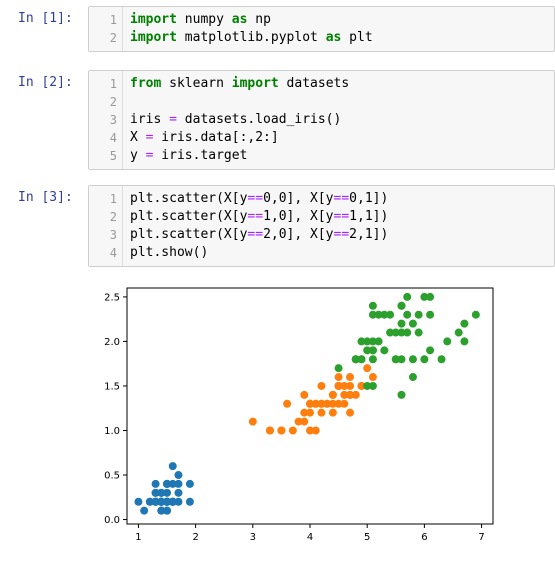 The height and width of the screenshot is (563, 555). What do you see at coordinates (113, 199) in the screenshot?
I see `line-number: 1` at bounding box center [113, 199].